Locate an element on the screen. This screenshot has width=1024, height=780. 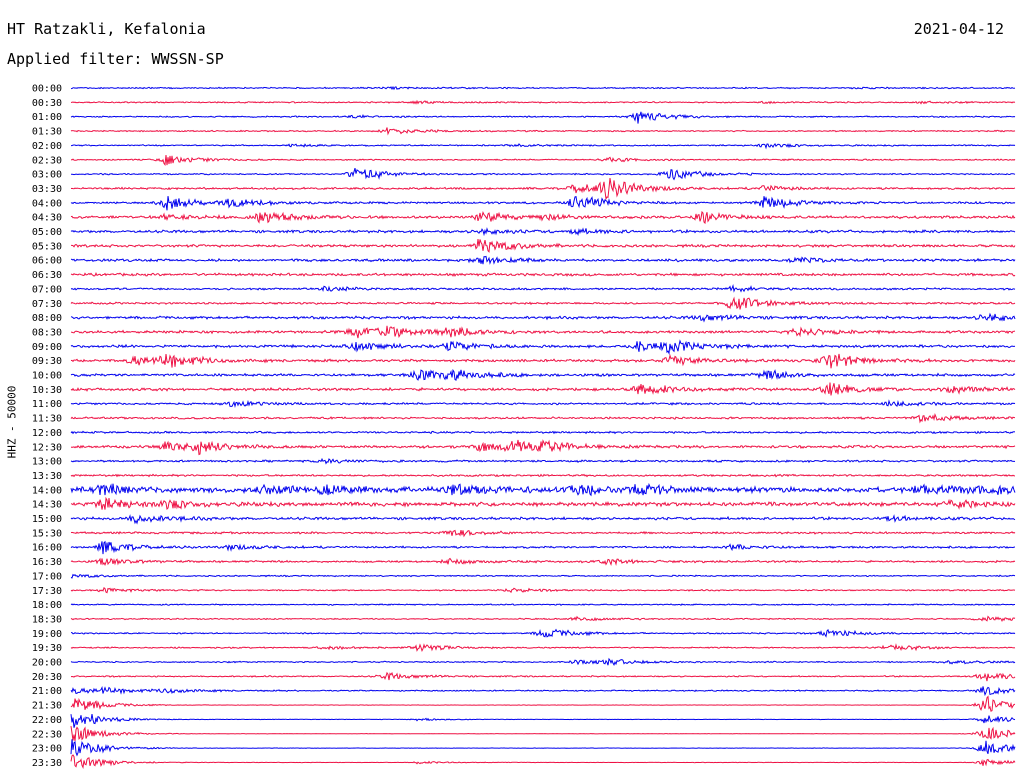
filter-label: Applied filter: WWSSN-SP is located at coordinates (115, 59).